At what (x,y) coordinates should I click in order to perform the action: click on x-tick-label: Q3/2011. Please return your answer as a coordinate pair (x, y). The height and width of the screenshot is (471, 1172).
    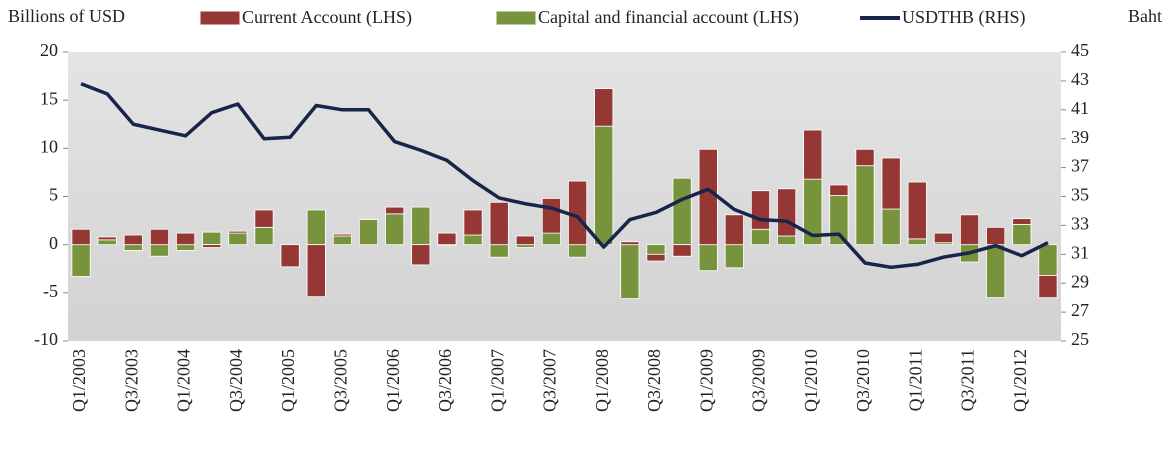
    Looking at the image, I should click on (968, 380).